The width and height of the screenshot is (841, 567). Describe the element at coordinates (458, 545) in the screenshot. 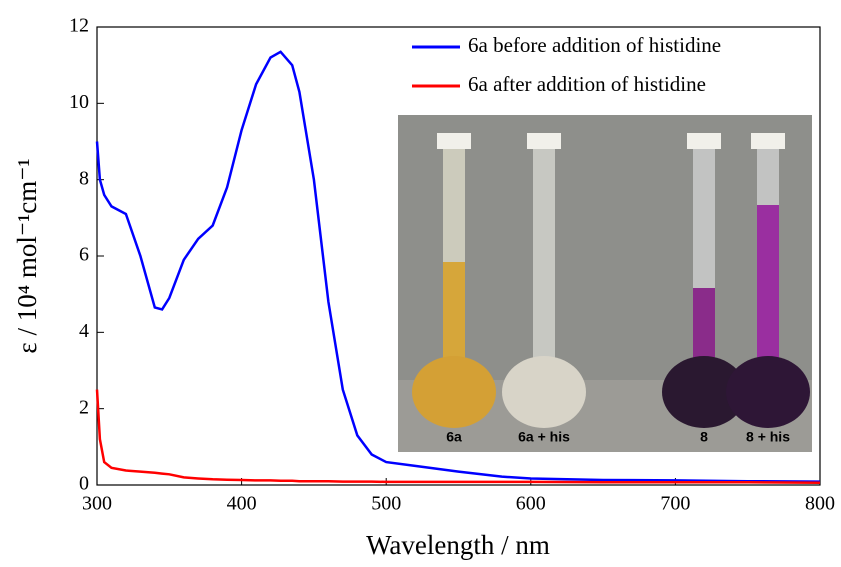

I see `x-axis-label: Wavelength / nm` at that location.